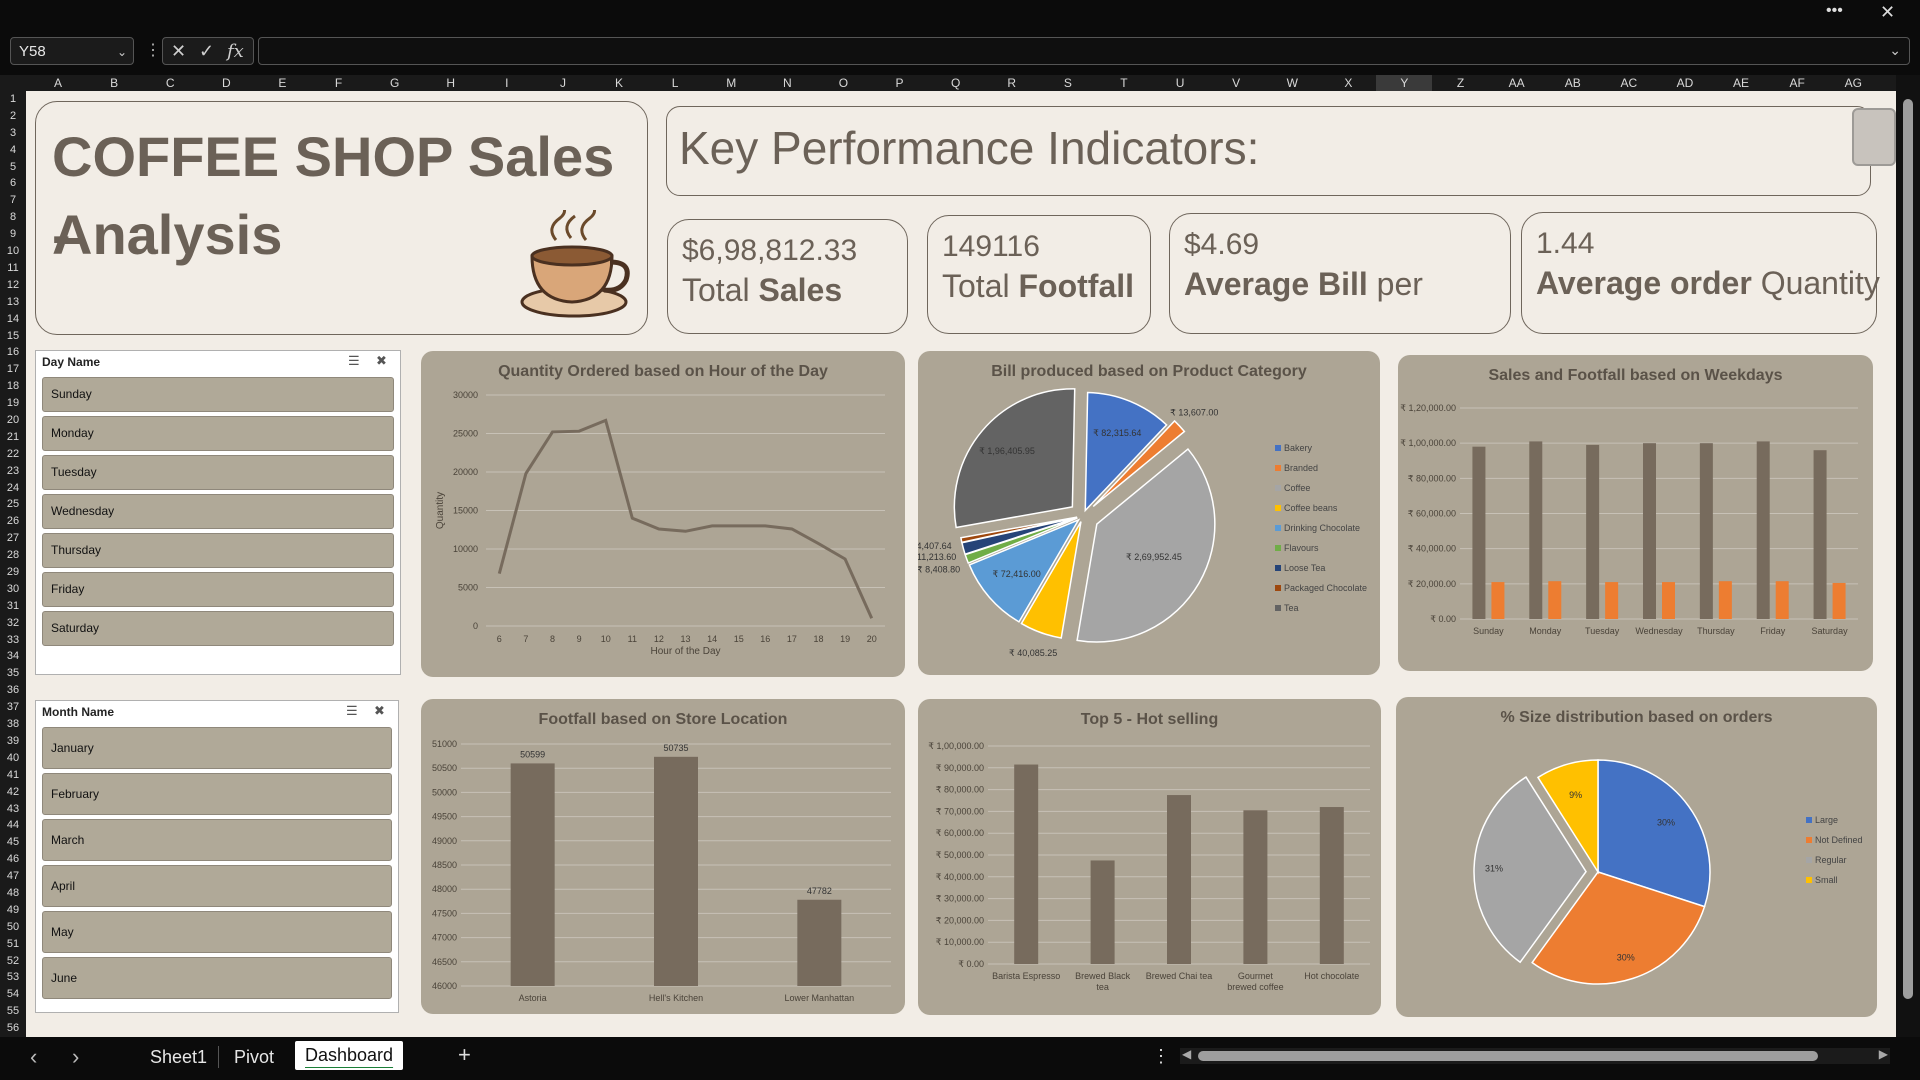  Describe the element at coordinates (218, 550) in the screenshot. I see `slicer-item: Thursday` at that location.